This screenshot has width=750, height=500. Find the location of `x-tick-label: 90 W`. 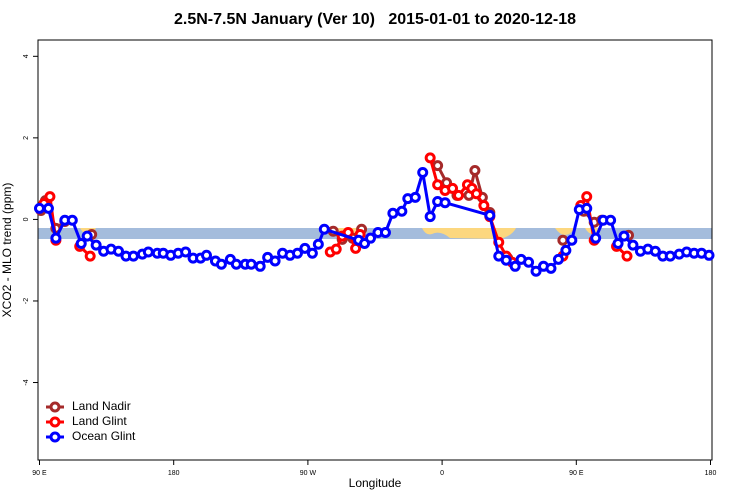

x-tick-label: 90 W is located at coordinates (308, 473).